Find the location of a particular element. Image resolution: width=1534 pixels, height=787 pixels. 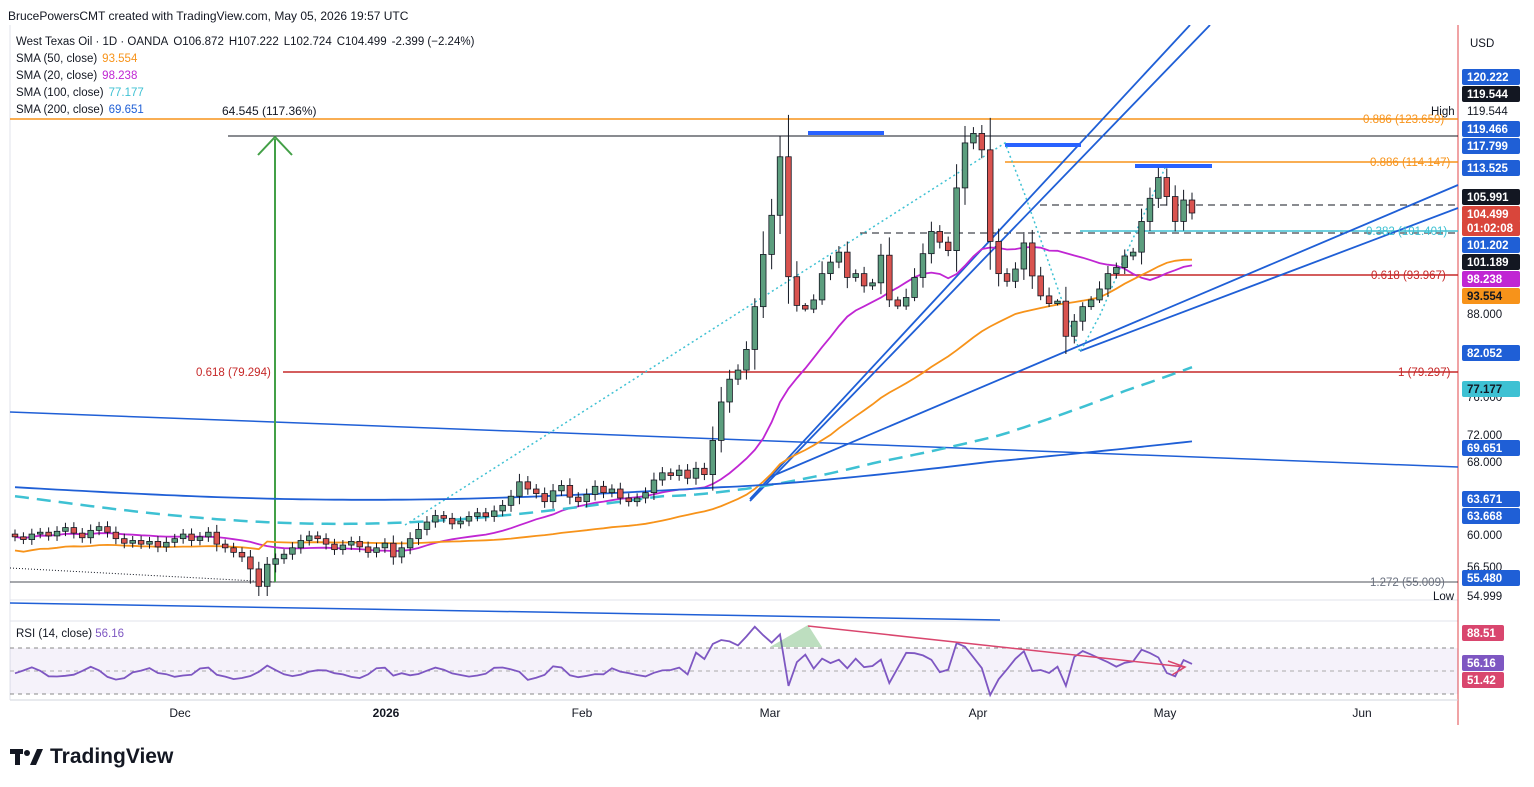

indicator-sma200: SMA (200, close) 69.651 is located at coordinates (247, 110).